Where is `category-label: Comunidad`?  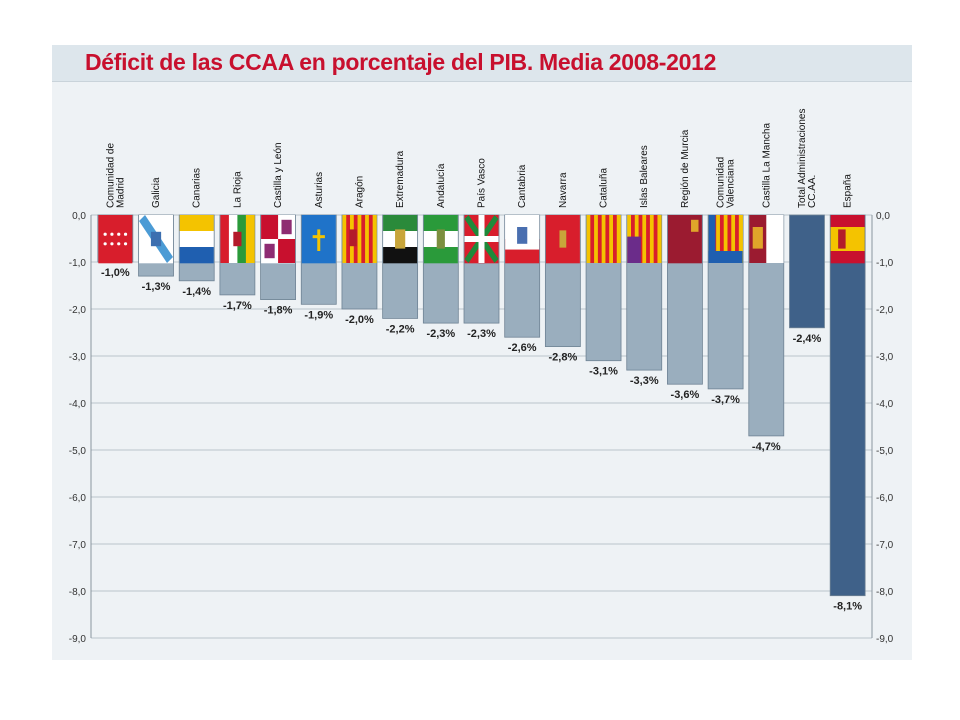
category-label: Comunidad is located at coordinates (721, 182).